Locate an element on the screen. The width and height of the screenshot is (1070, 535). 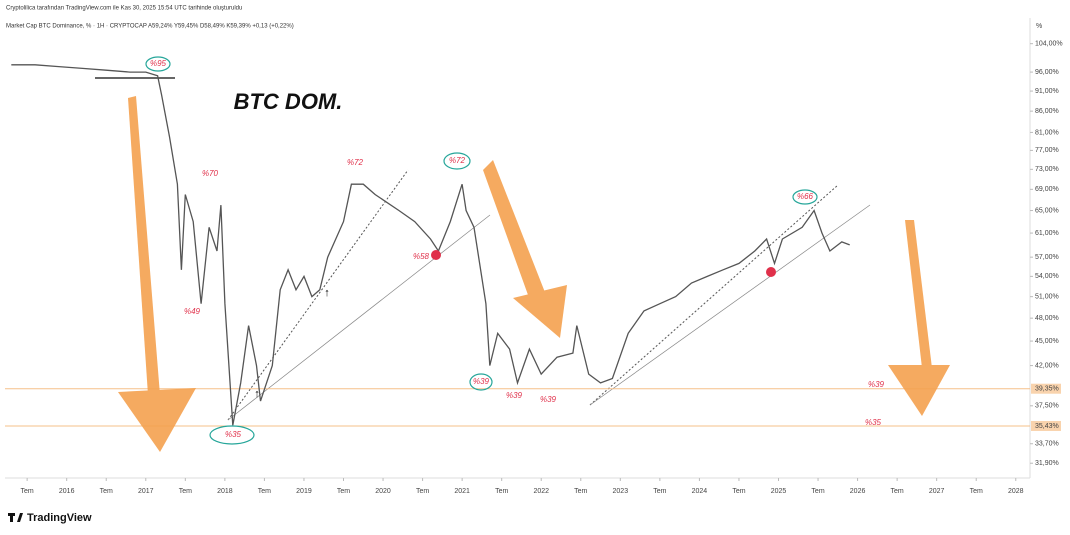
y-axis-label: % is located at coordinates (1039, 26).